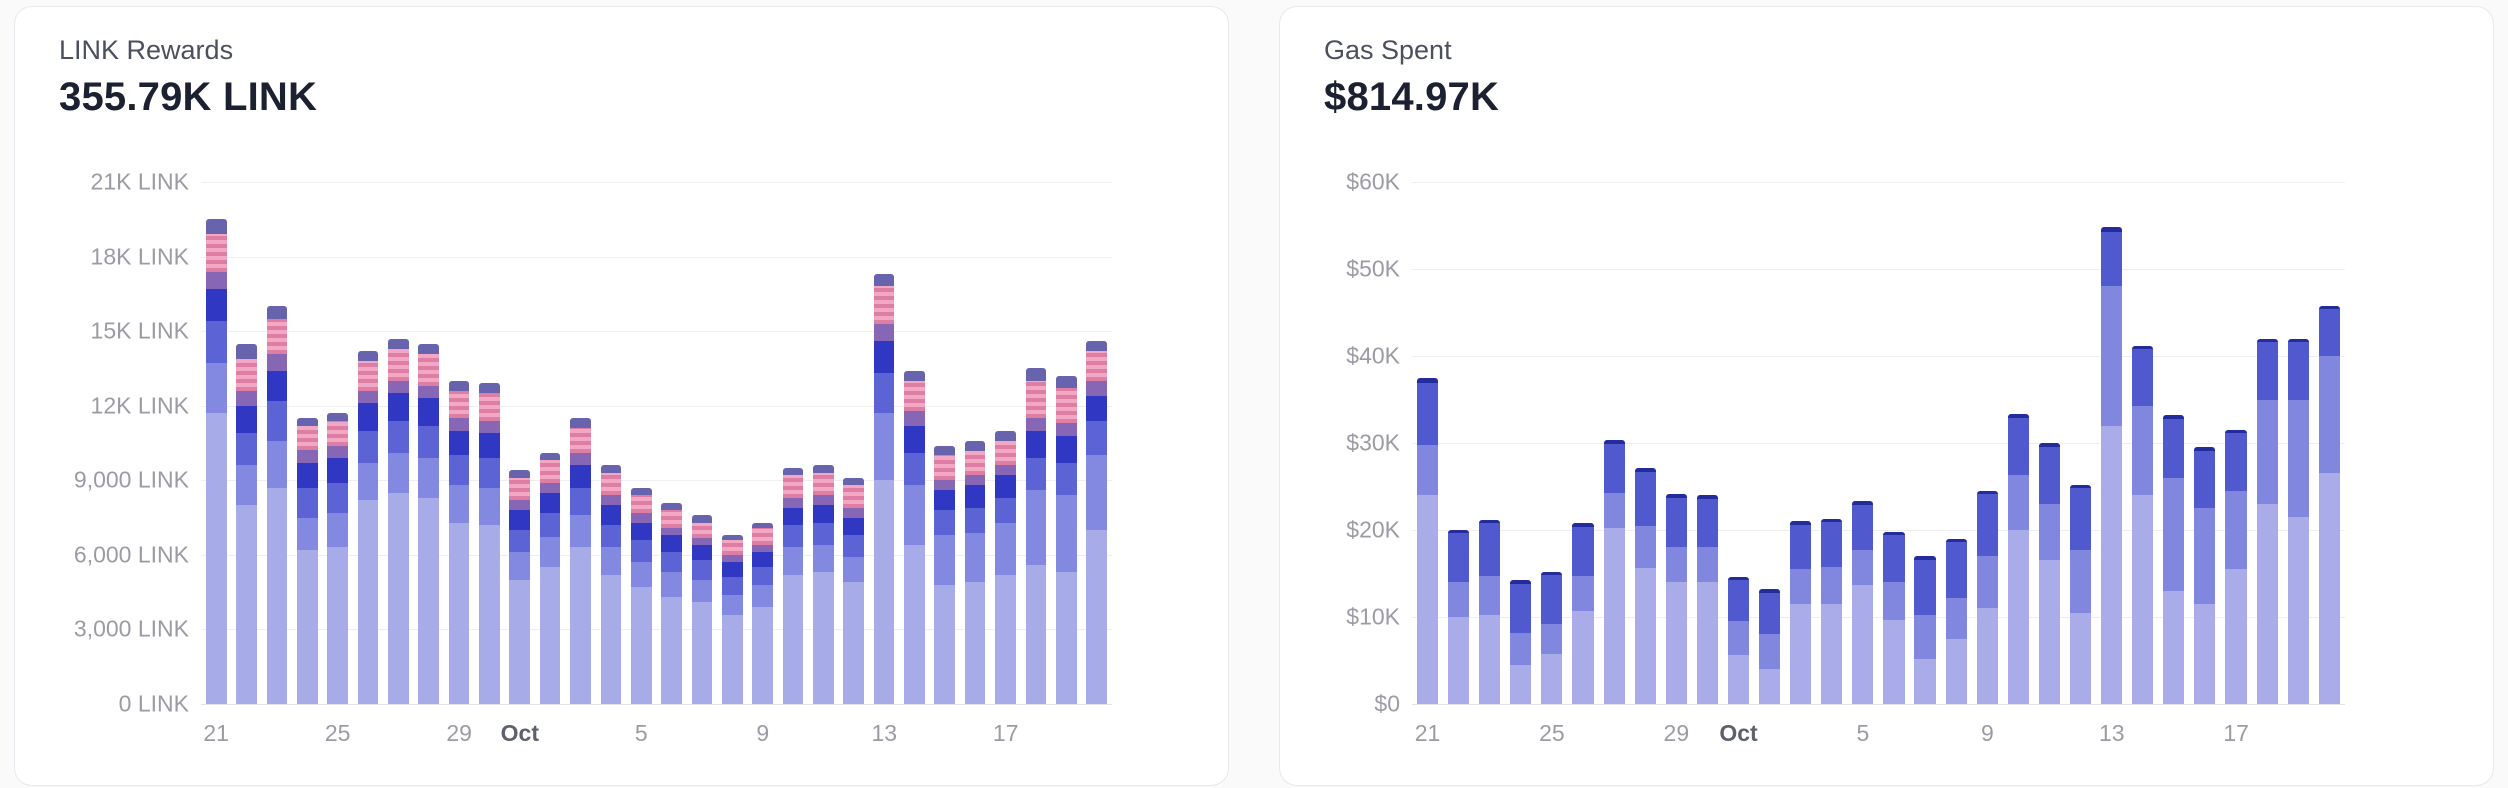 This screenshot has height=788, width=2508. What do you see at coordinates (459, 733) in the screenshot?
I see `x-tick-label: 29` at bounding box center [459, 733].